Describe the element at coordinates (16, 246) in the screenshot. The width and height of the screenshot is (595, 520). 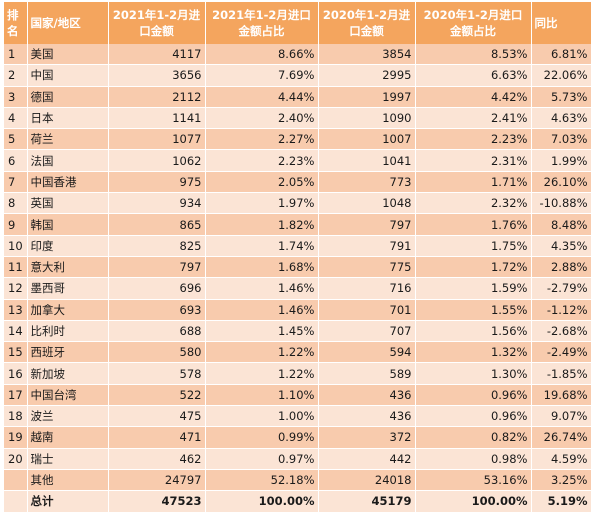
I see `cell-rank: 10` at that location.